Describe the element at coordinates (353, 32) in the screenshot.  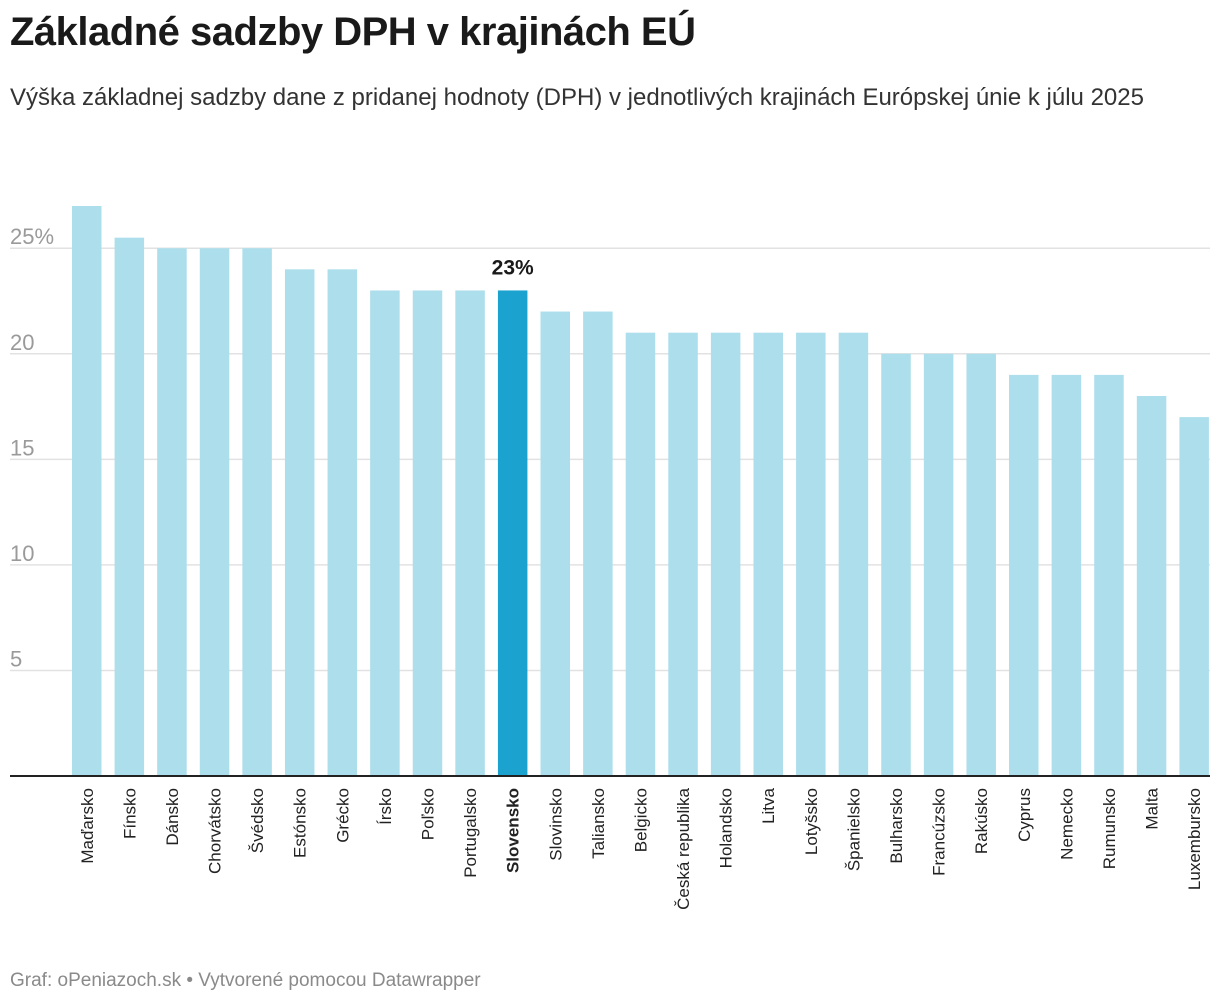
I see `chart-title: Základné sadzby DPH v krajinách EÚ` at that location.